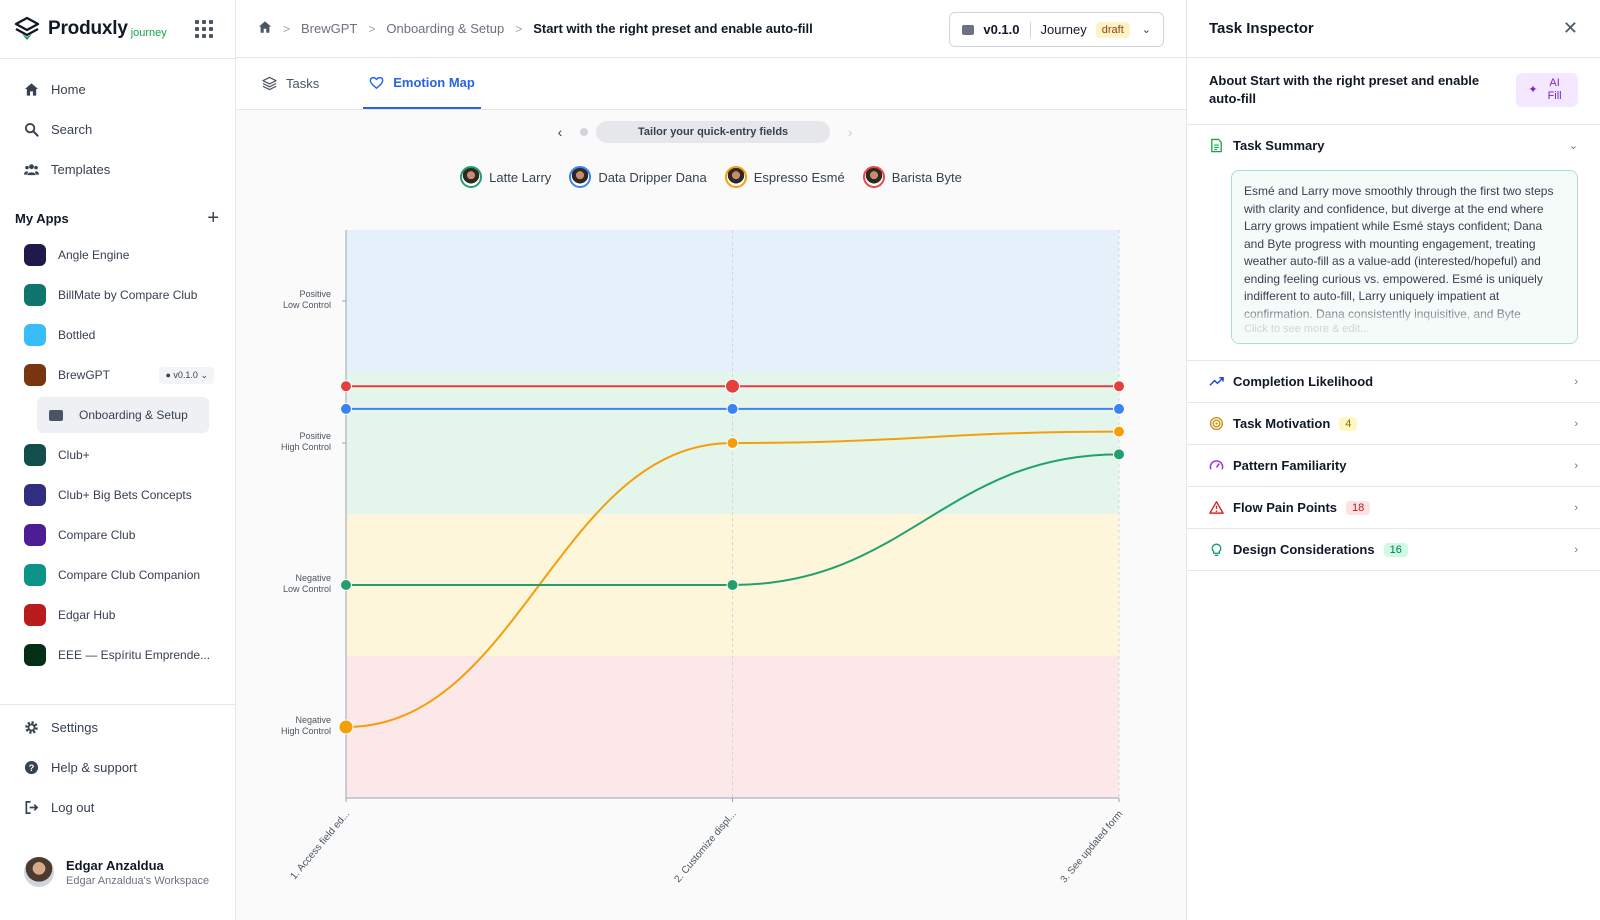 The image size is (1600, 920). What do you see at coordinates (117, 295) in the screenshot?
I see `app-item-billmate: BillMate by Compare Club` at bounding box center [117, 295].